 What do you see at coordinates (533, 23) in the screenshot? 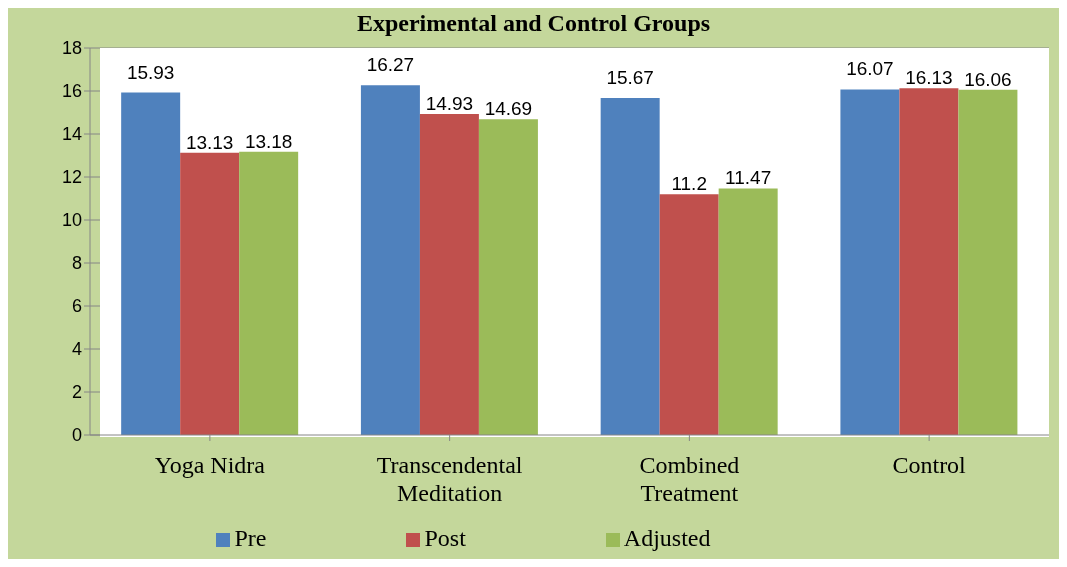
I see `chart-title: Experimental and Control Groups` at bounding box center [533, 23].